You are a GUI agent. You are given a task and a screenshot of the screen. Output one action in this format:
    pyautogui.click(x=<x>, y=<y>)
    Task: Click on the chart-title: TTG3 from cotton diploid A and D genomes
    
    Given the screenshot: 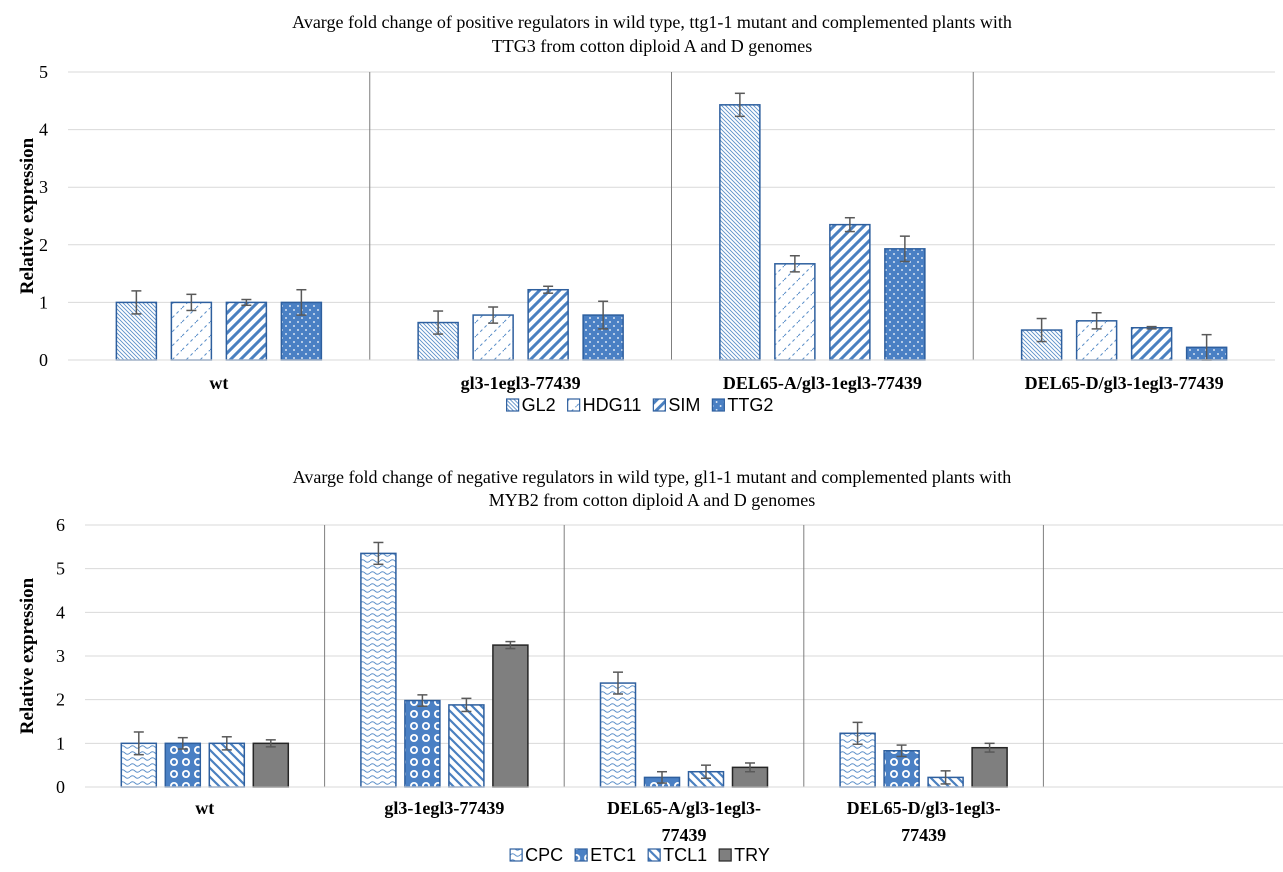 What is the action you would take?
    pyautogui.click(x=652, y=46)
    